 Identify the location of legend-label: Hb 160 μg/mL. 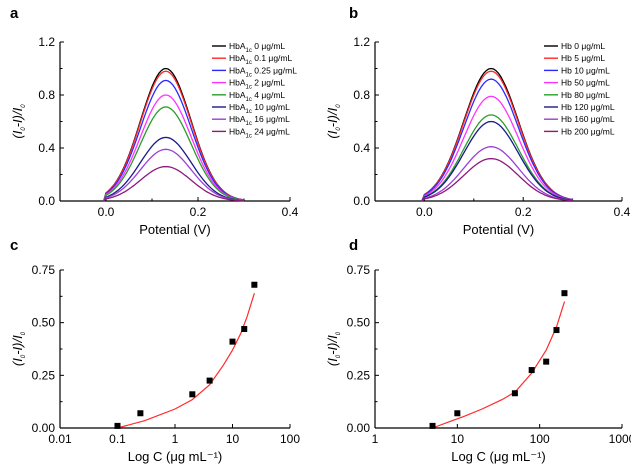
(588, 119).